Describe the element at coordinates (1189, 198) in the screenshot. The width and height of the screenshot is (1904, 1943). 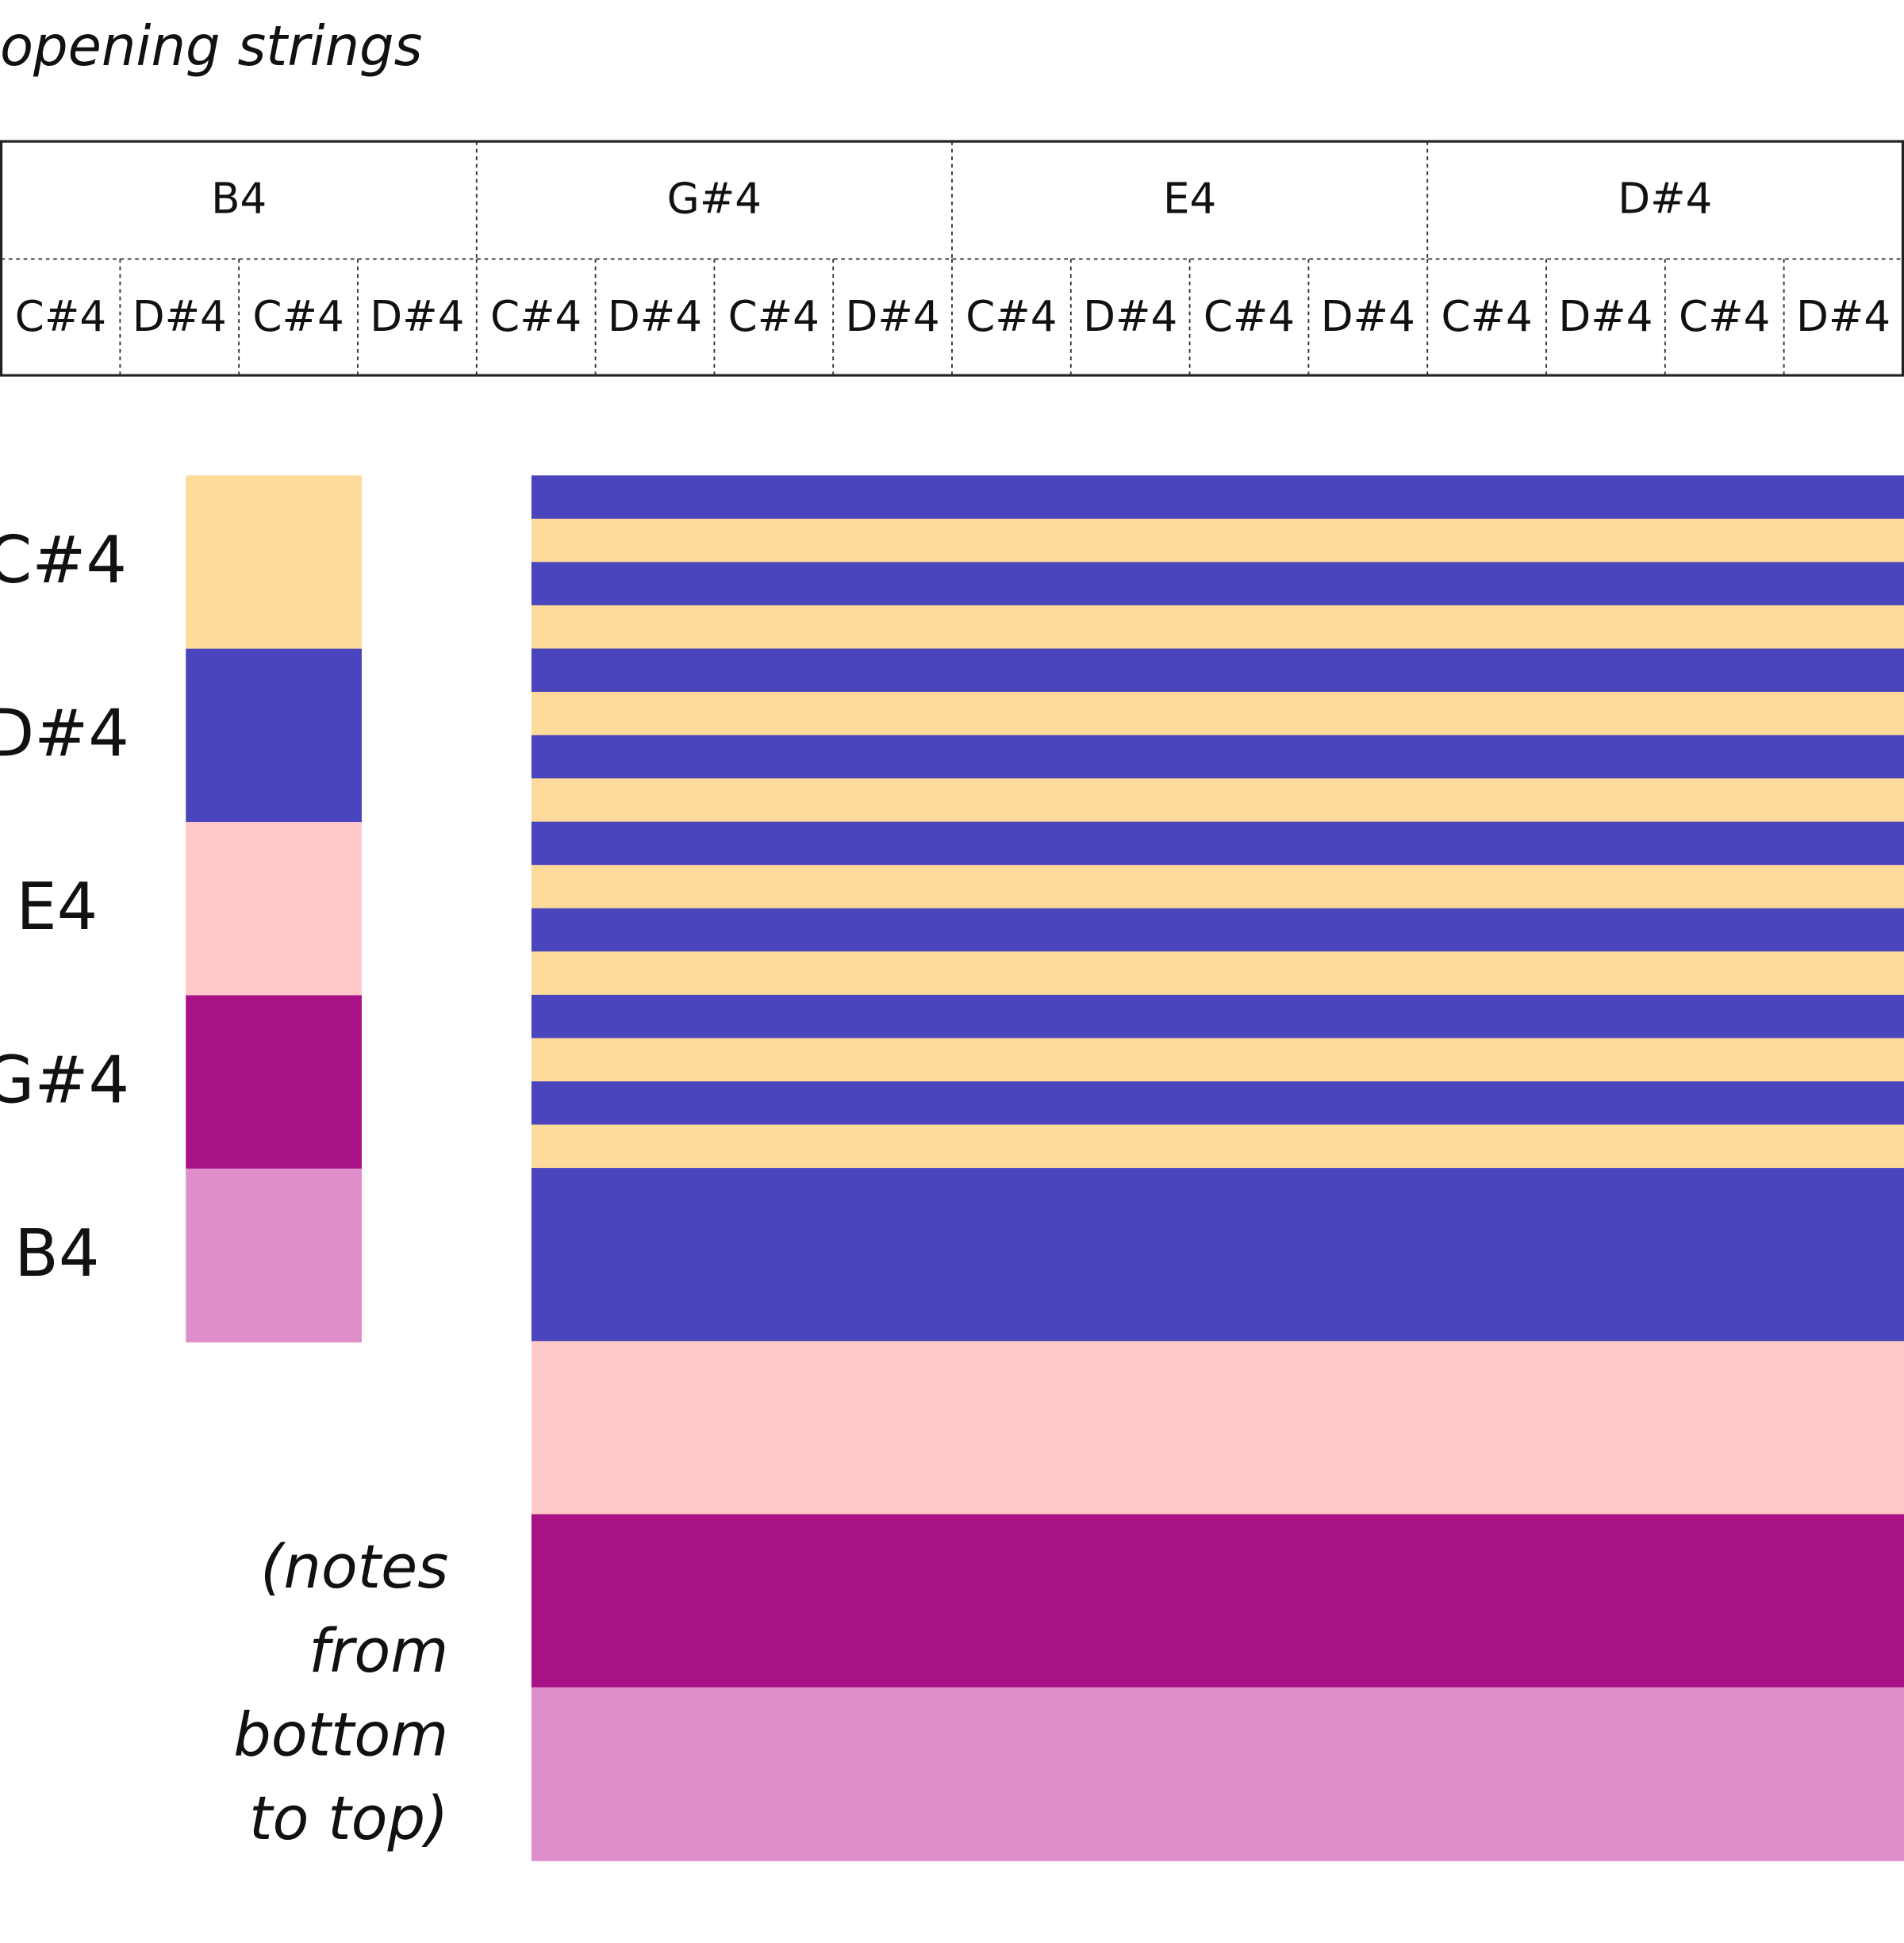
I see `header-top-label: E4` at that location.